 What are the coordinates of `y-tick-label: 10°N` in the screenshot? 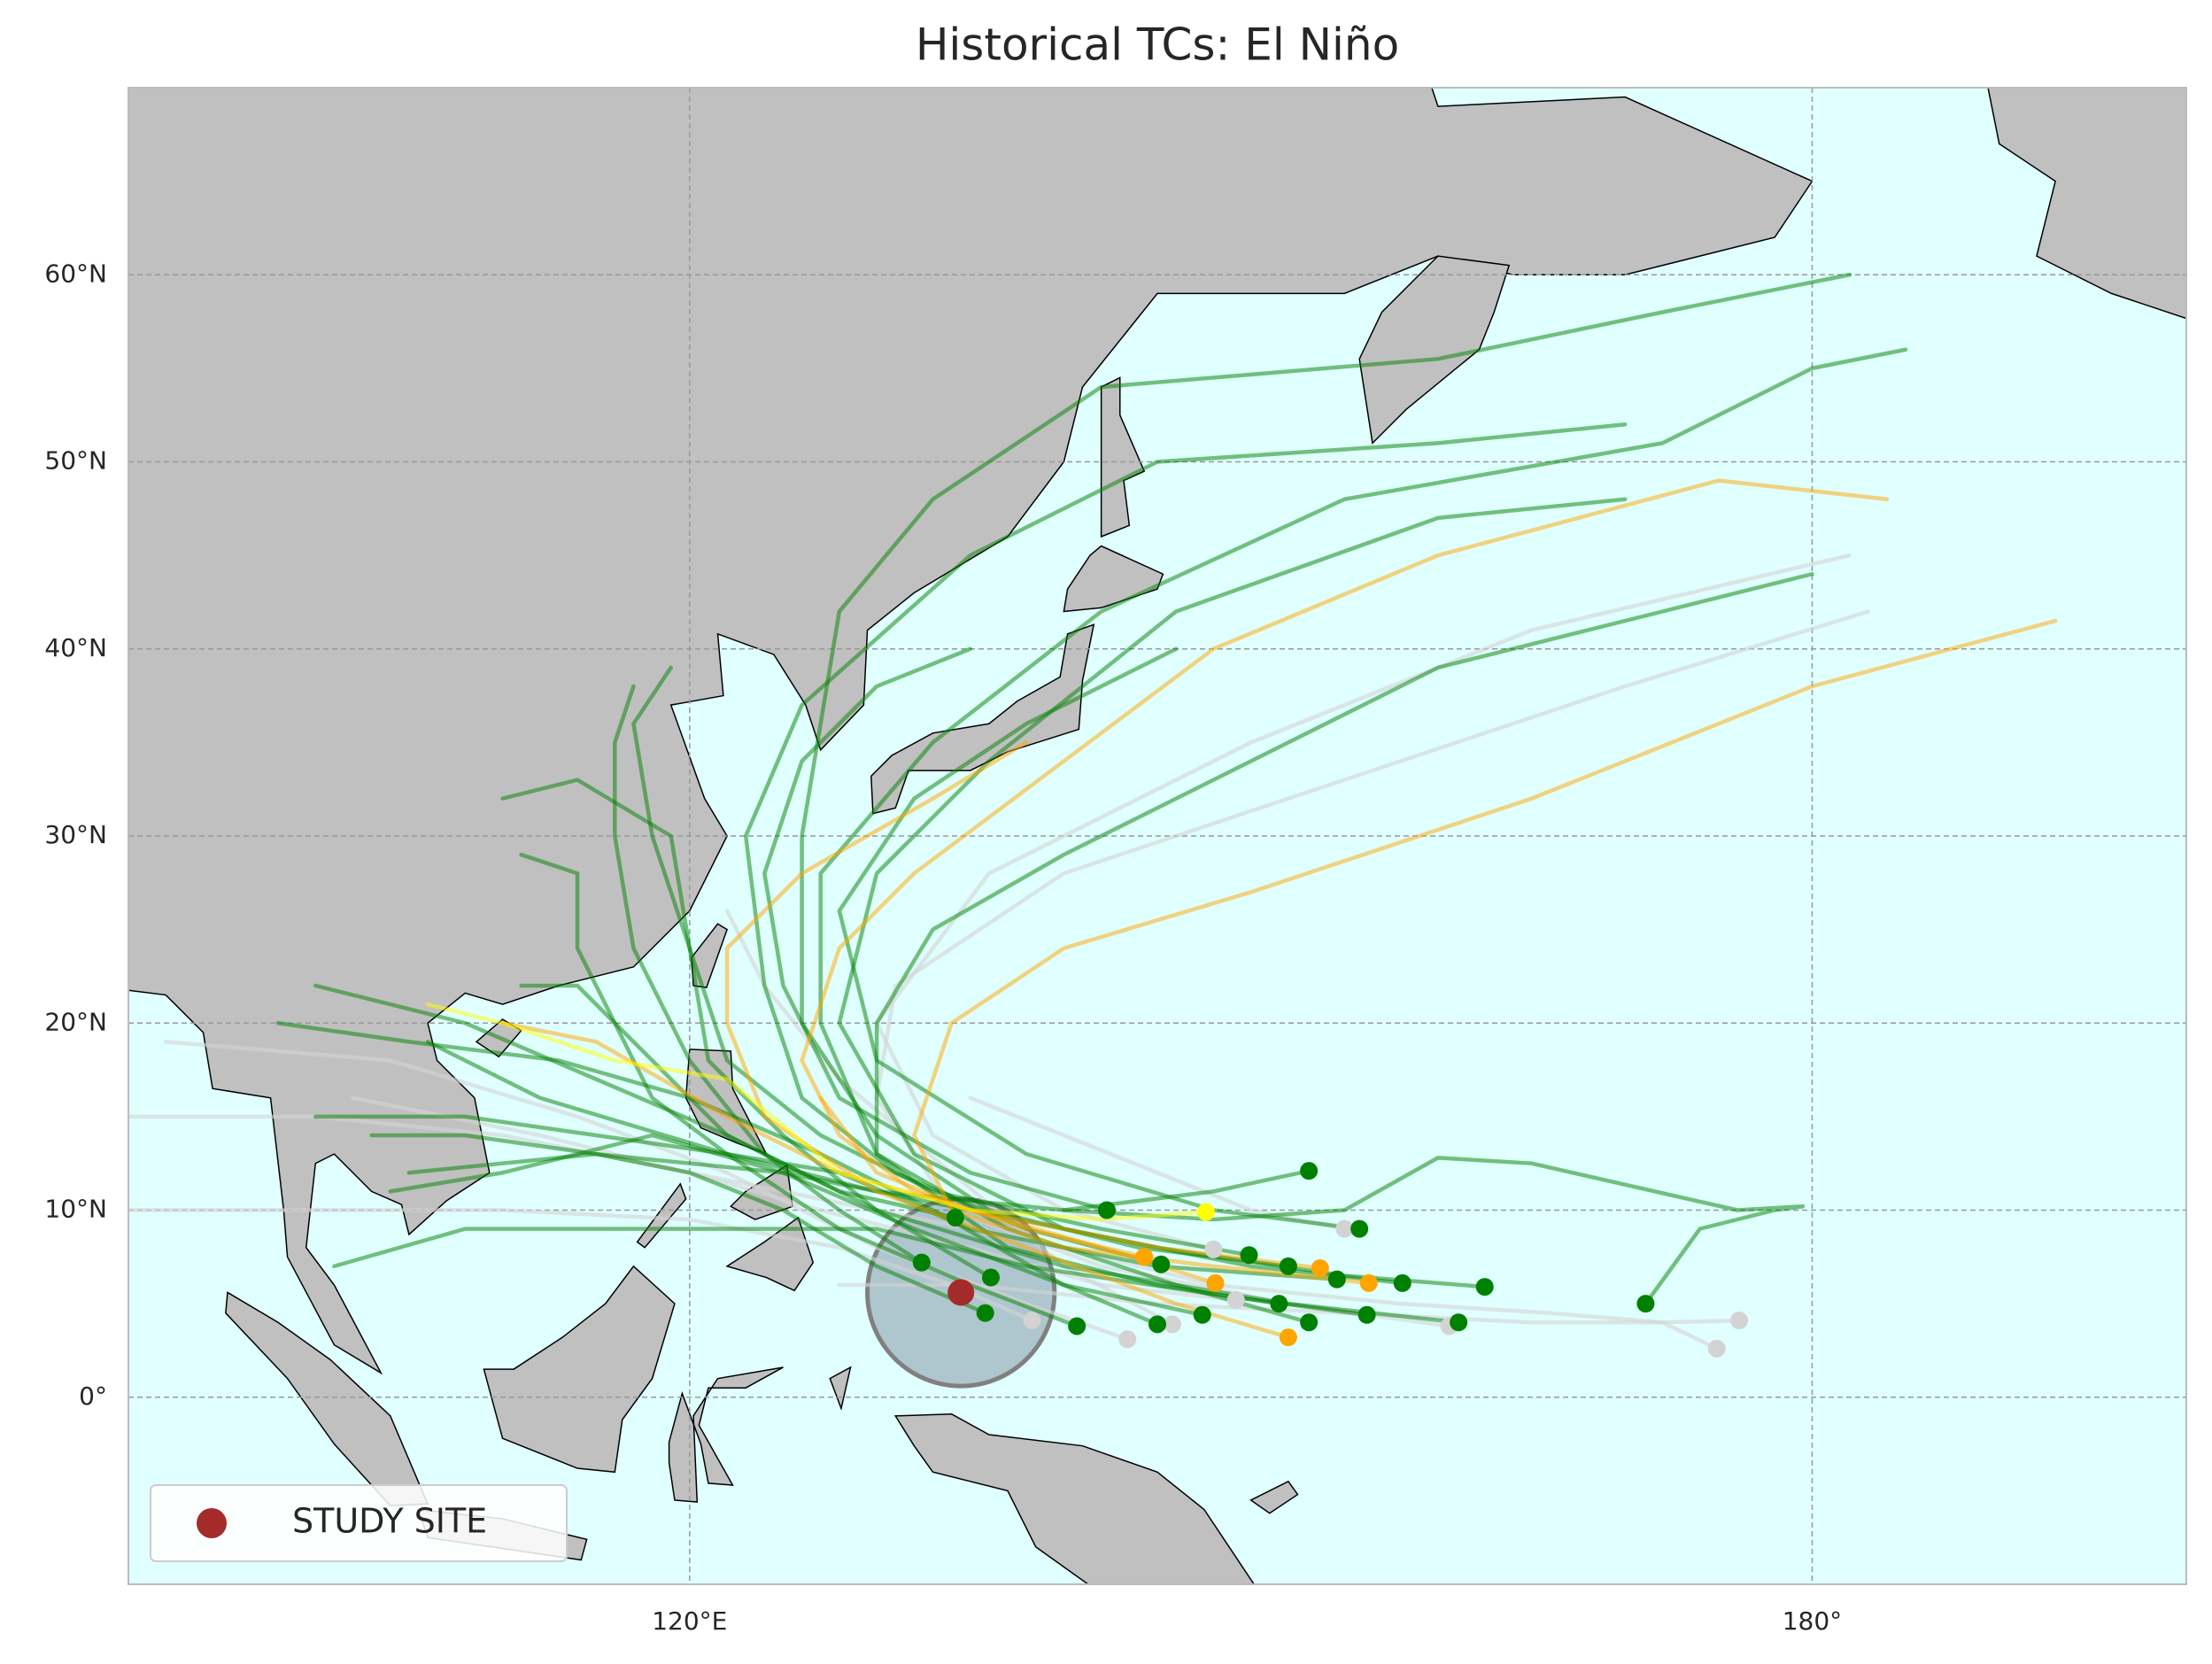 It's located at (75, 1209).